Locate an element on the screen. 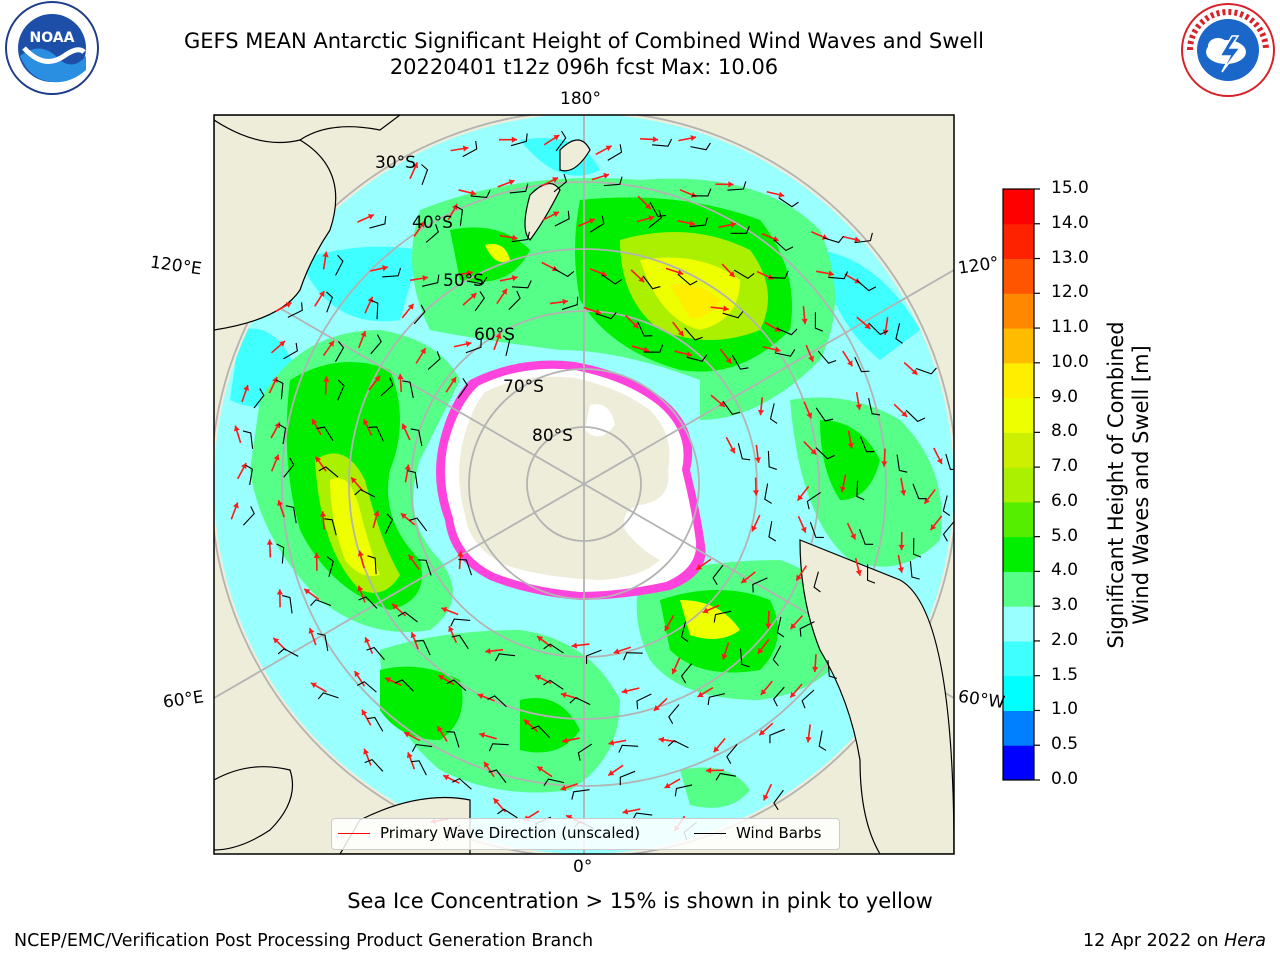 The image size is (1280, 960). colorbar-tick-label: 5.0 is located at coordinates (1065, 535).